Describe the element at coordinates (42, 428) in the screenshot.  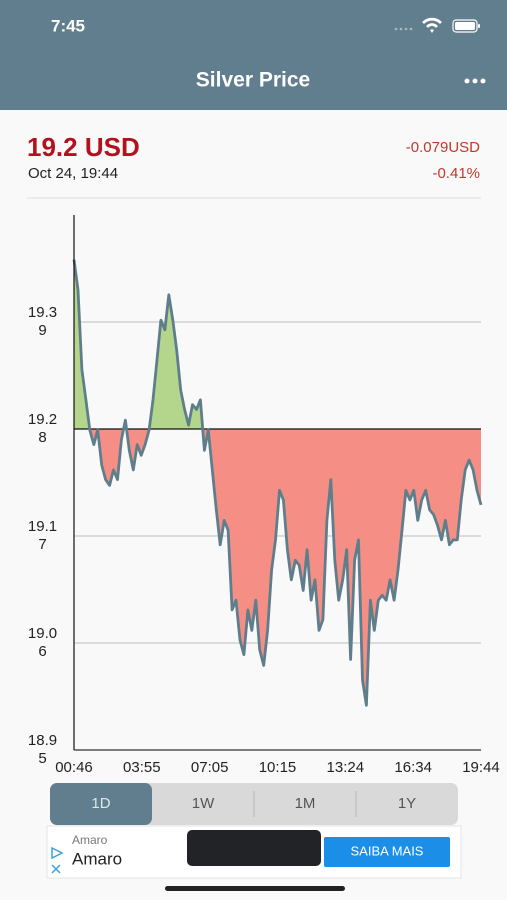
I see `y-tick-label: 19.28` at that location.